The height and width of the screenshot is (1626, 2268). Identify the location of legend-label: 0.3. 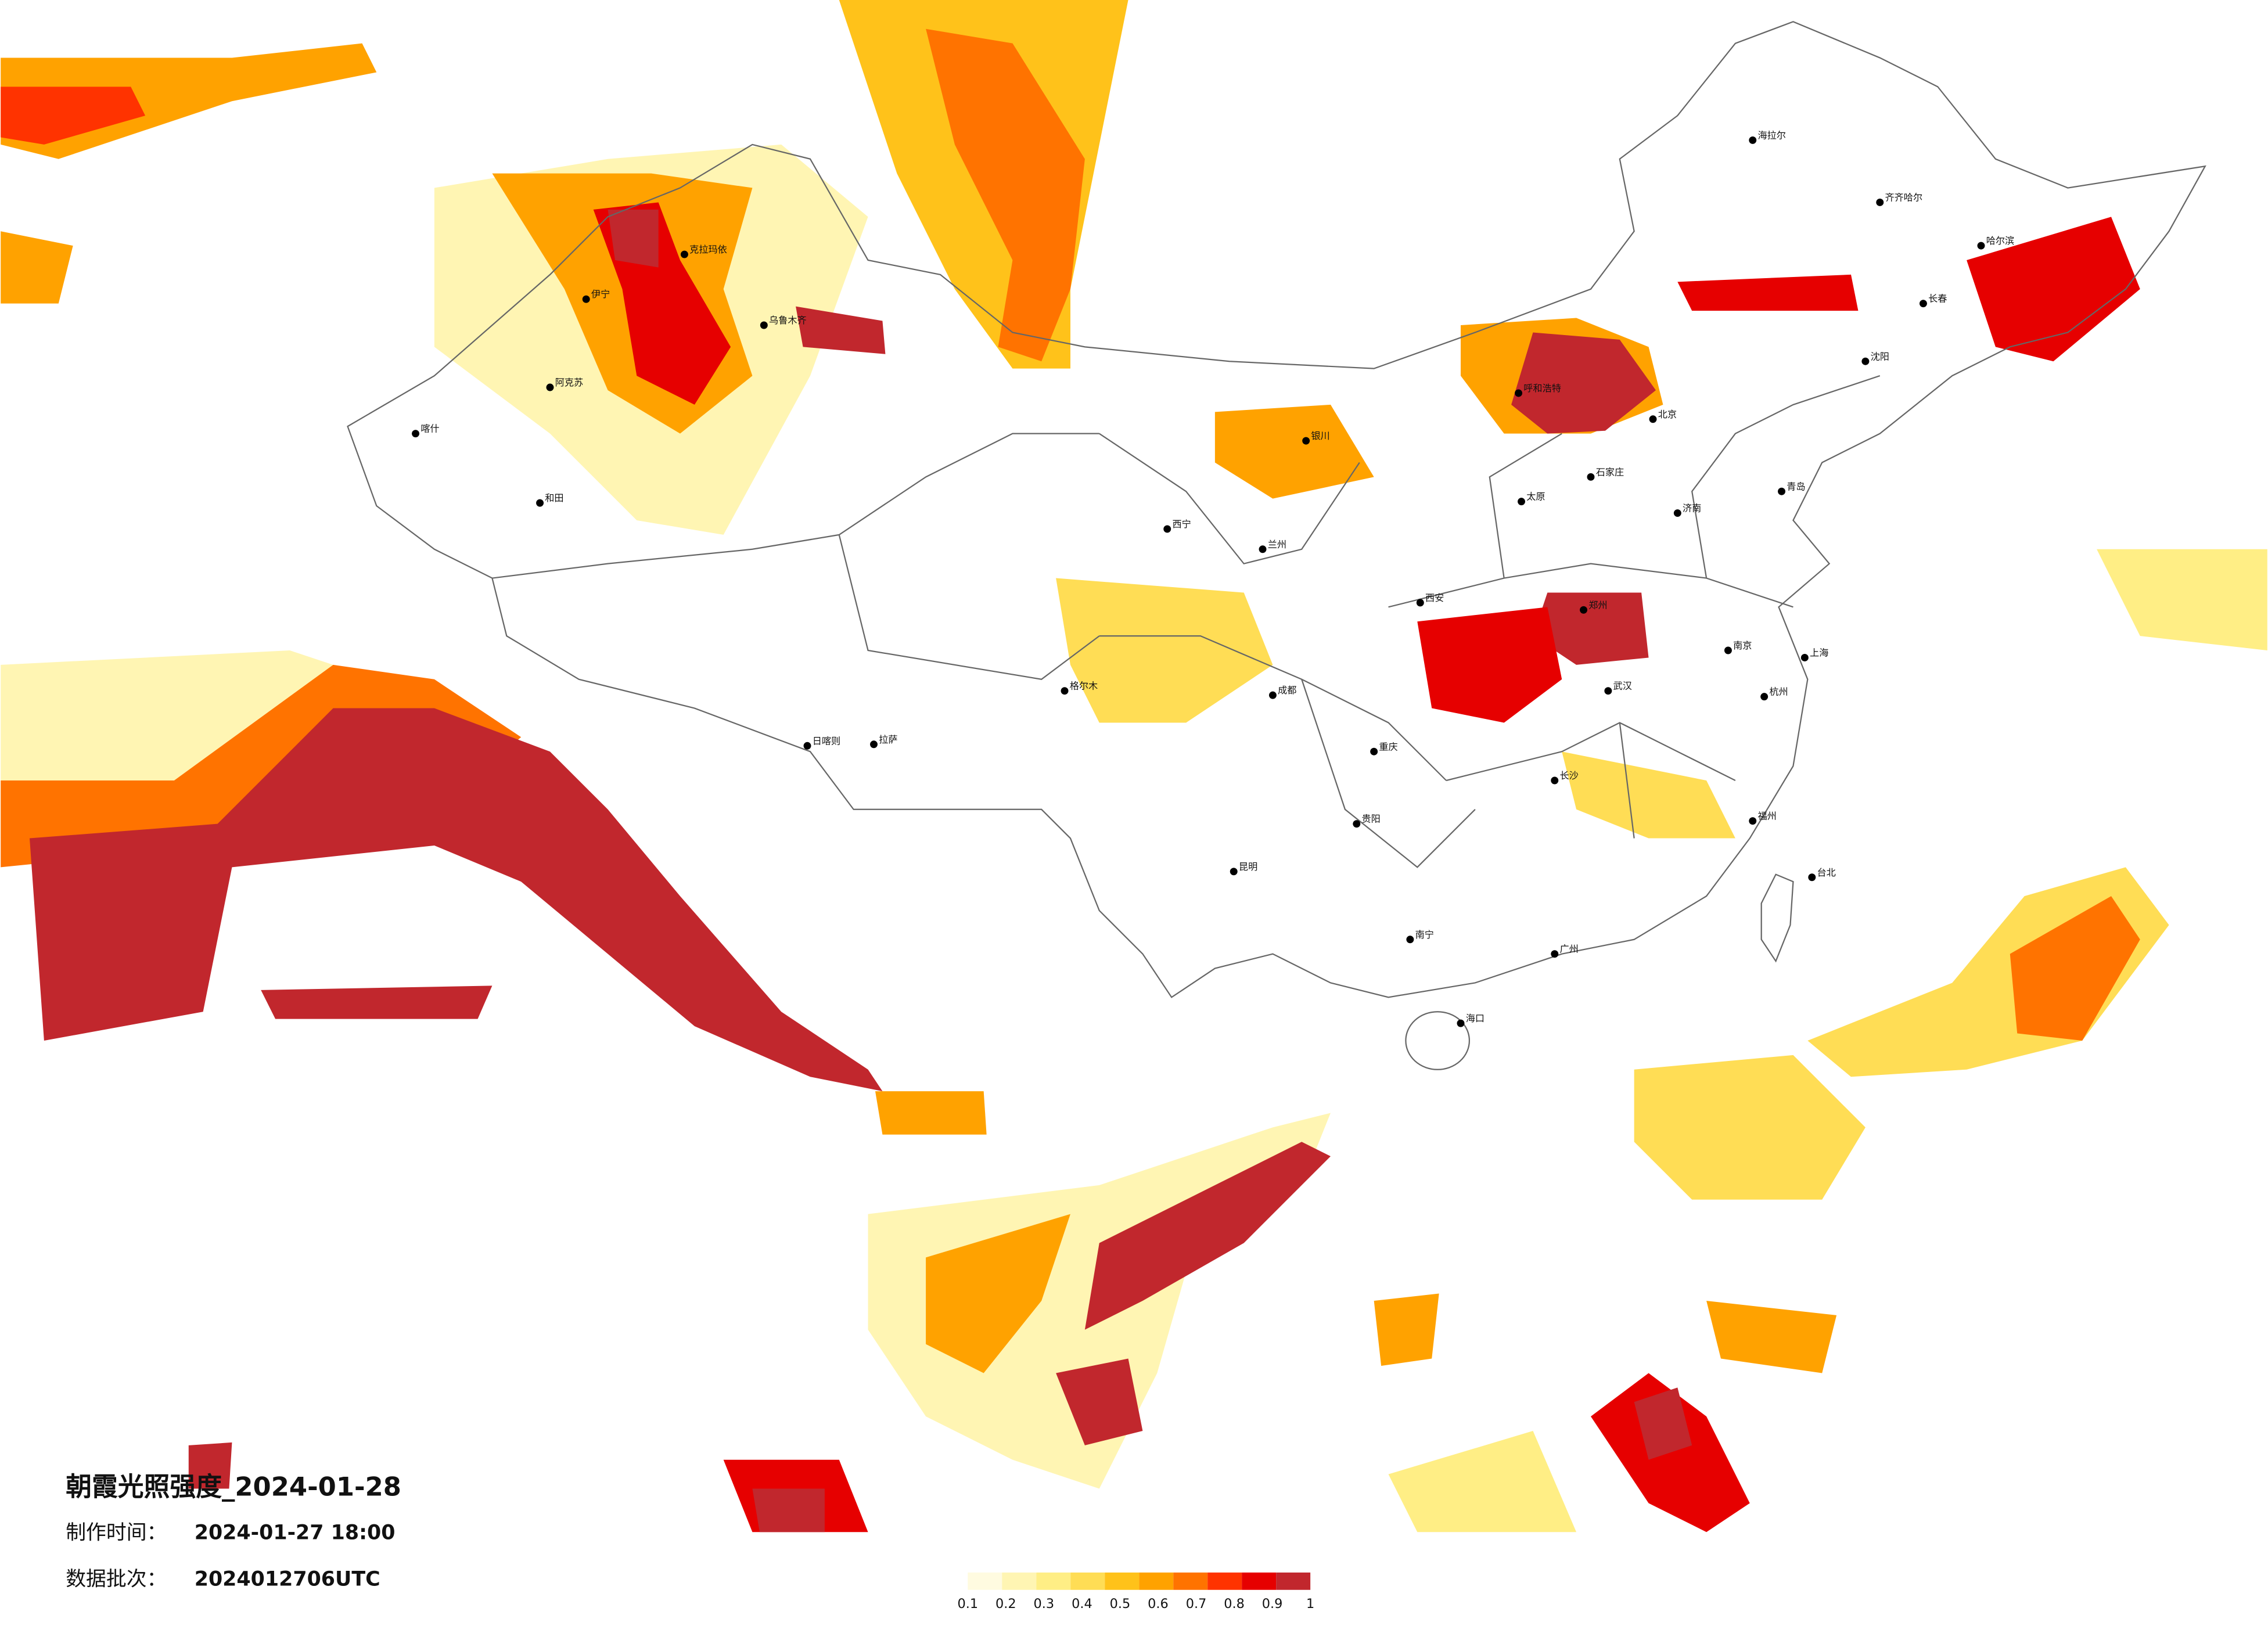
(1044, 1603).